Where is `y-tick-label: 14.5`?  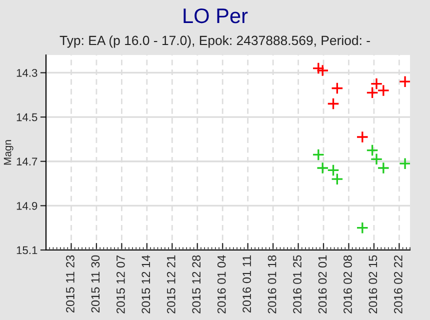
y-tick-label: 14.5 is located at coordinates (27, 117).